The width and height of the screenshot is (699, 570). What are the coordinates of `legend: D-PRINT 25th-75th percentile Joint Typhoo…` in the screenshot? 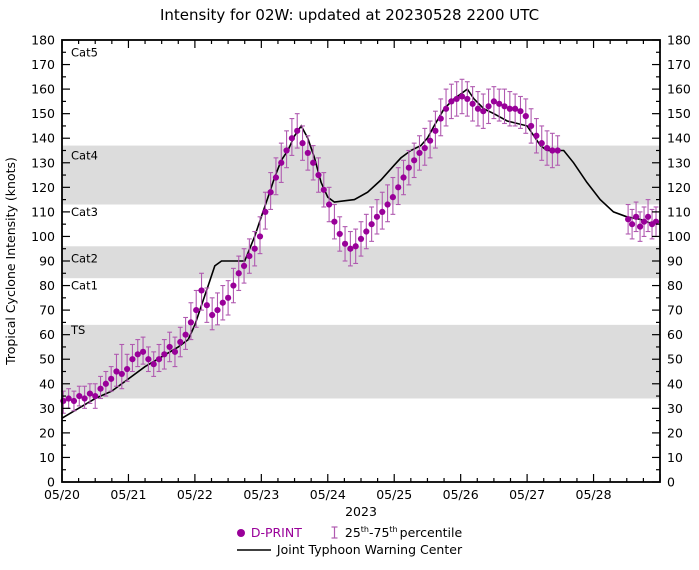 It's located at (349, 541).